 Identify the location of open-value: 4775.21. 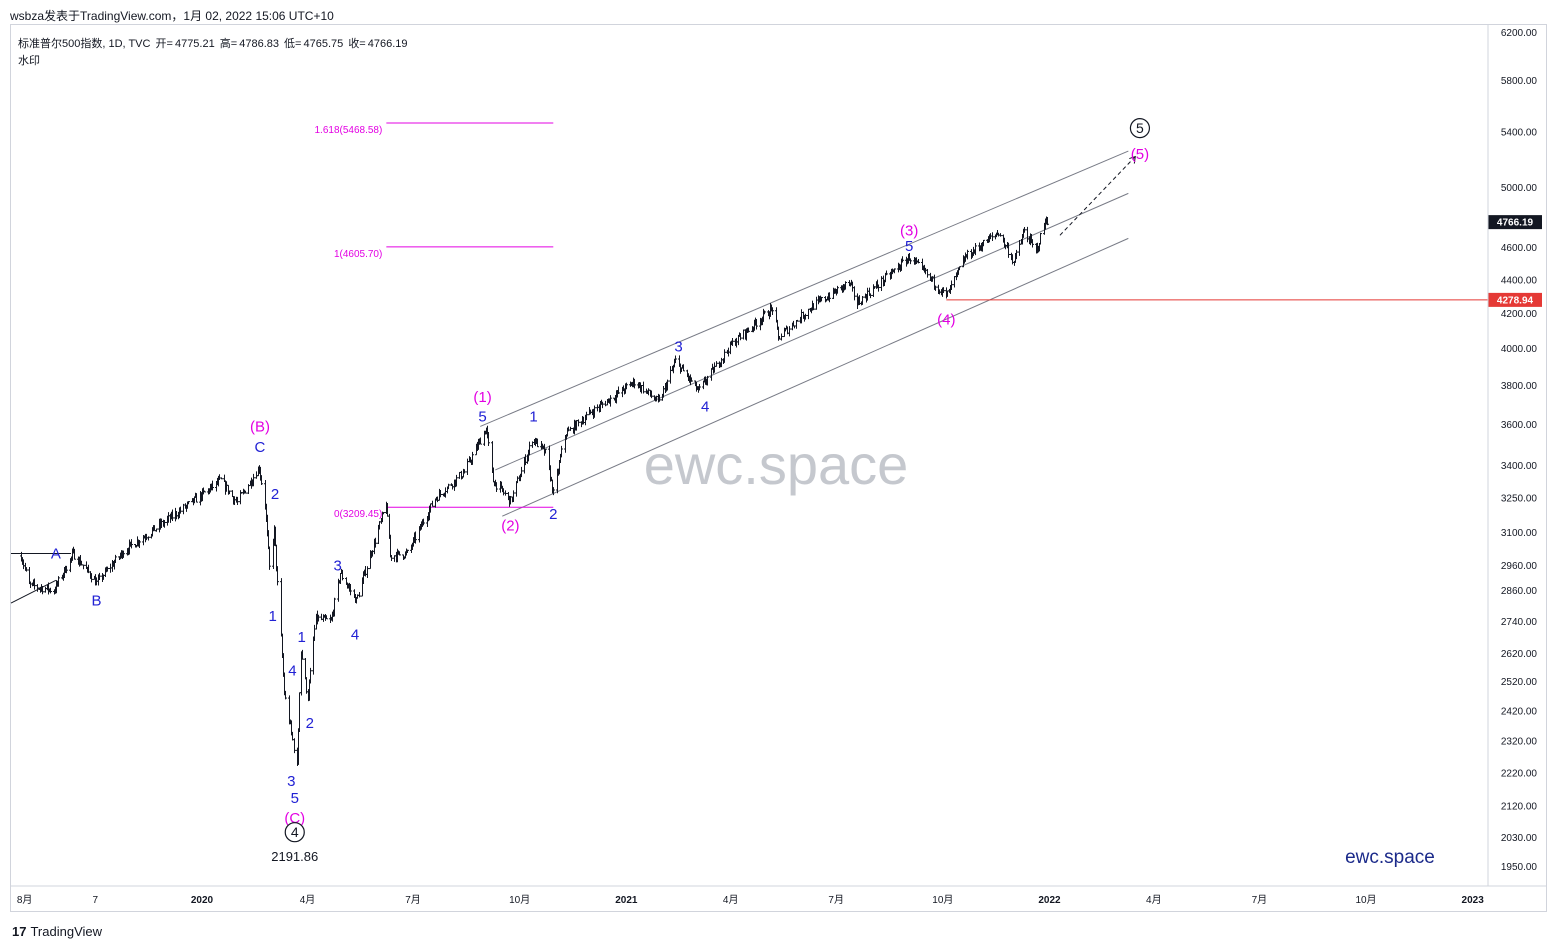
(194, 44).